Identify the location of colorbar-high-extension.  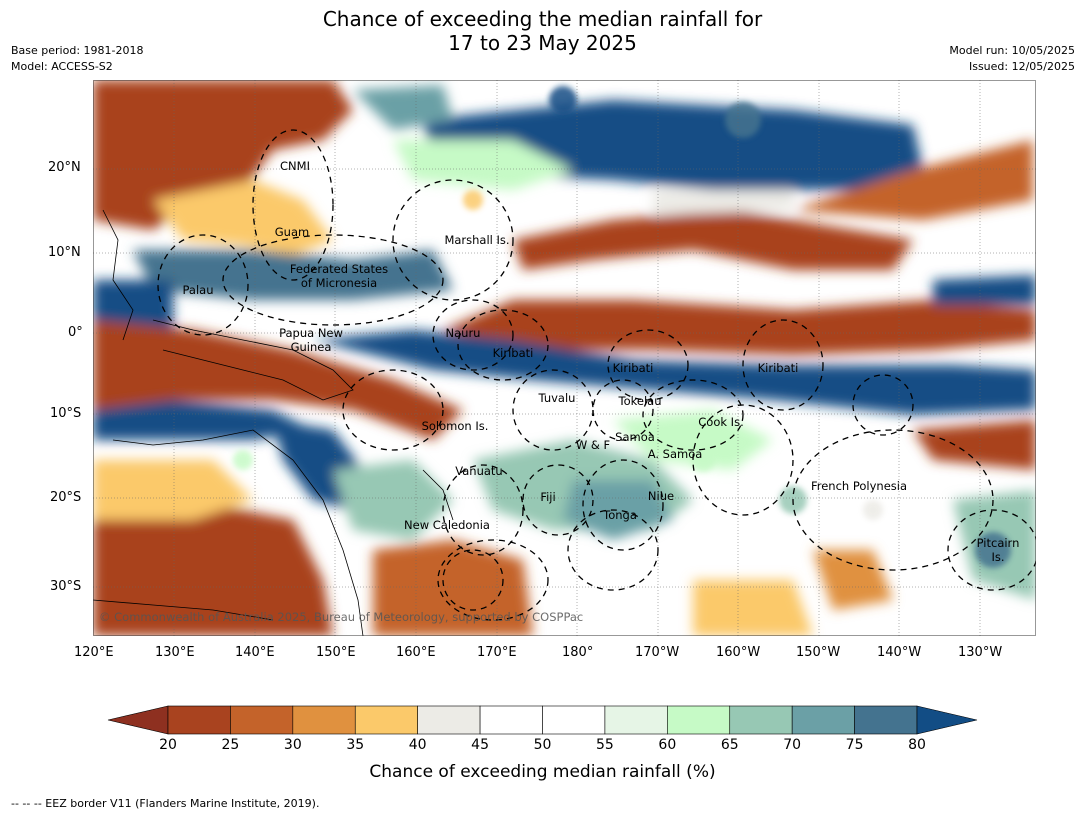
(947, 720).